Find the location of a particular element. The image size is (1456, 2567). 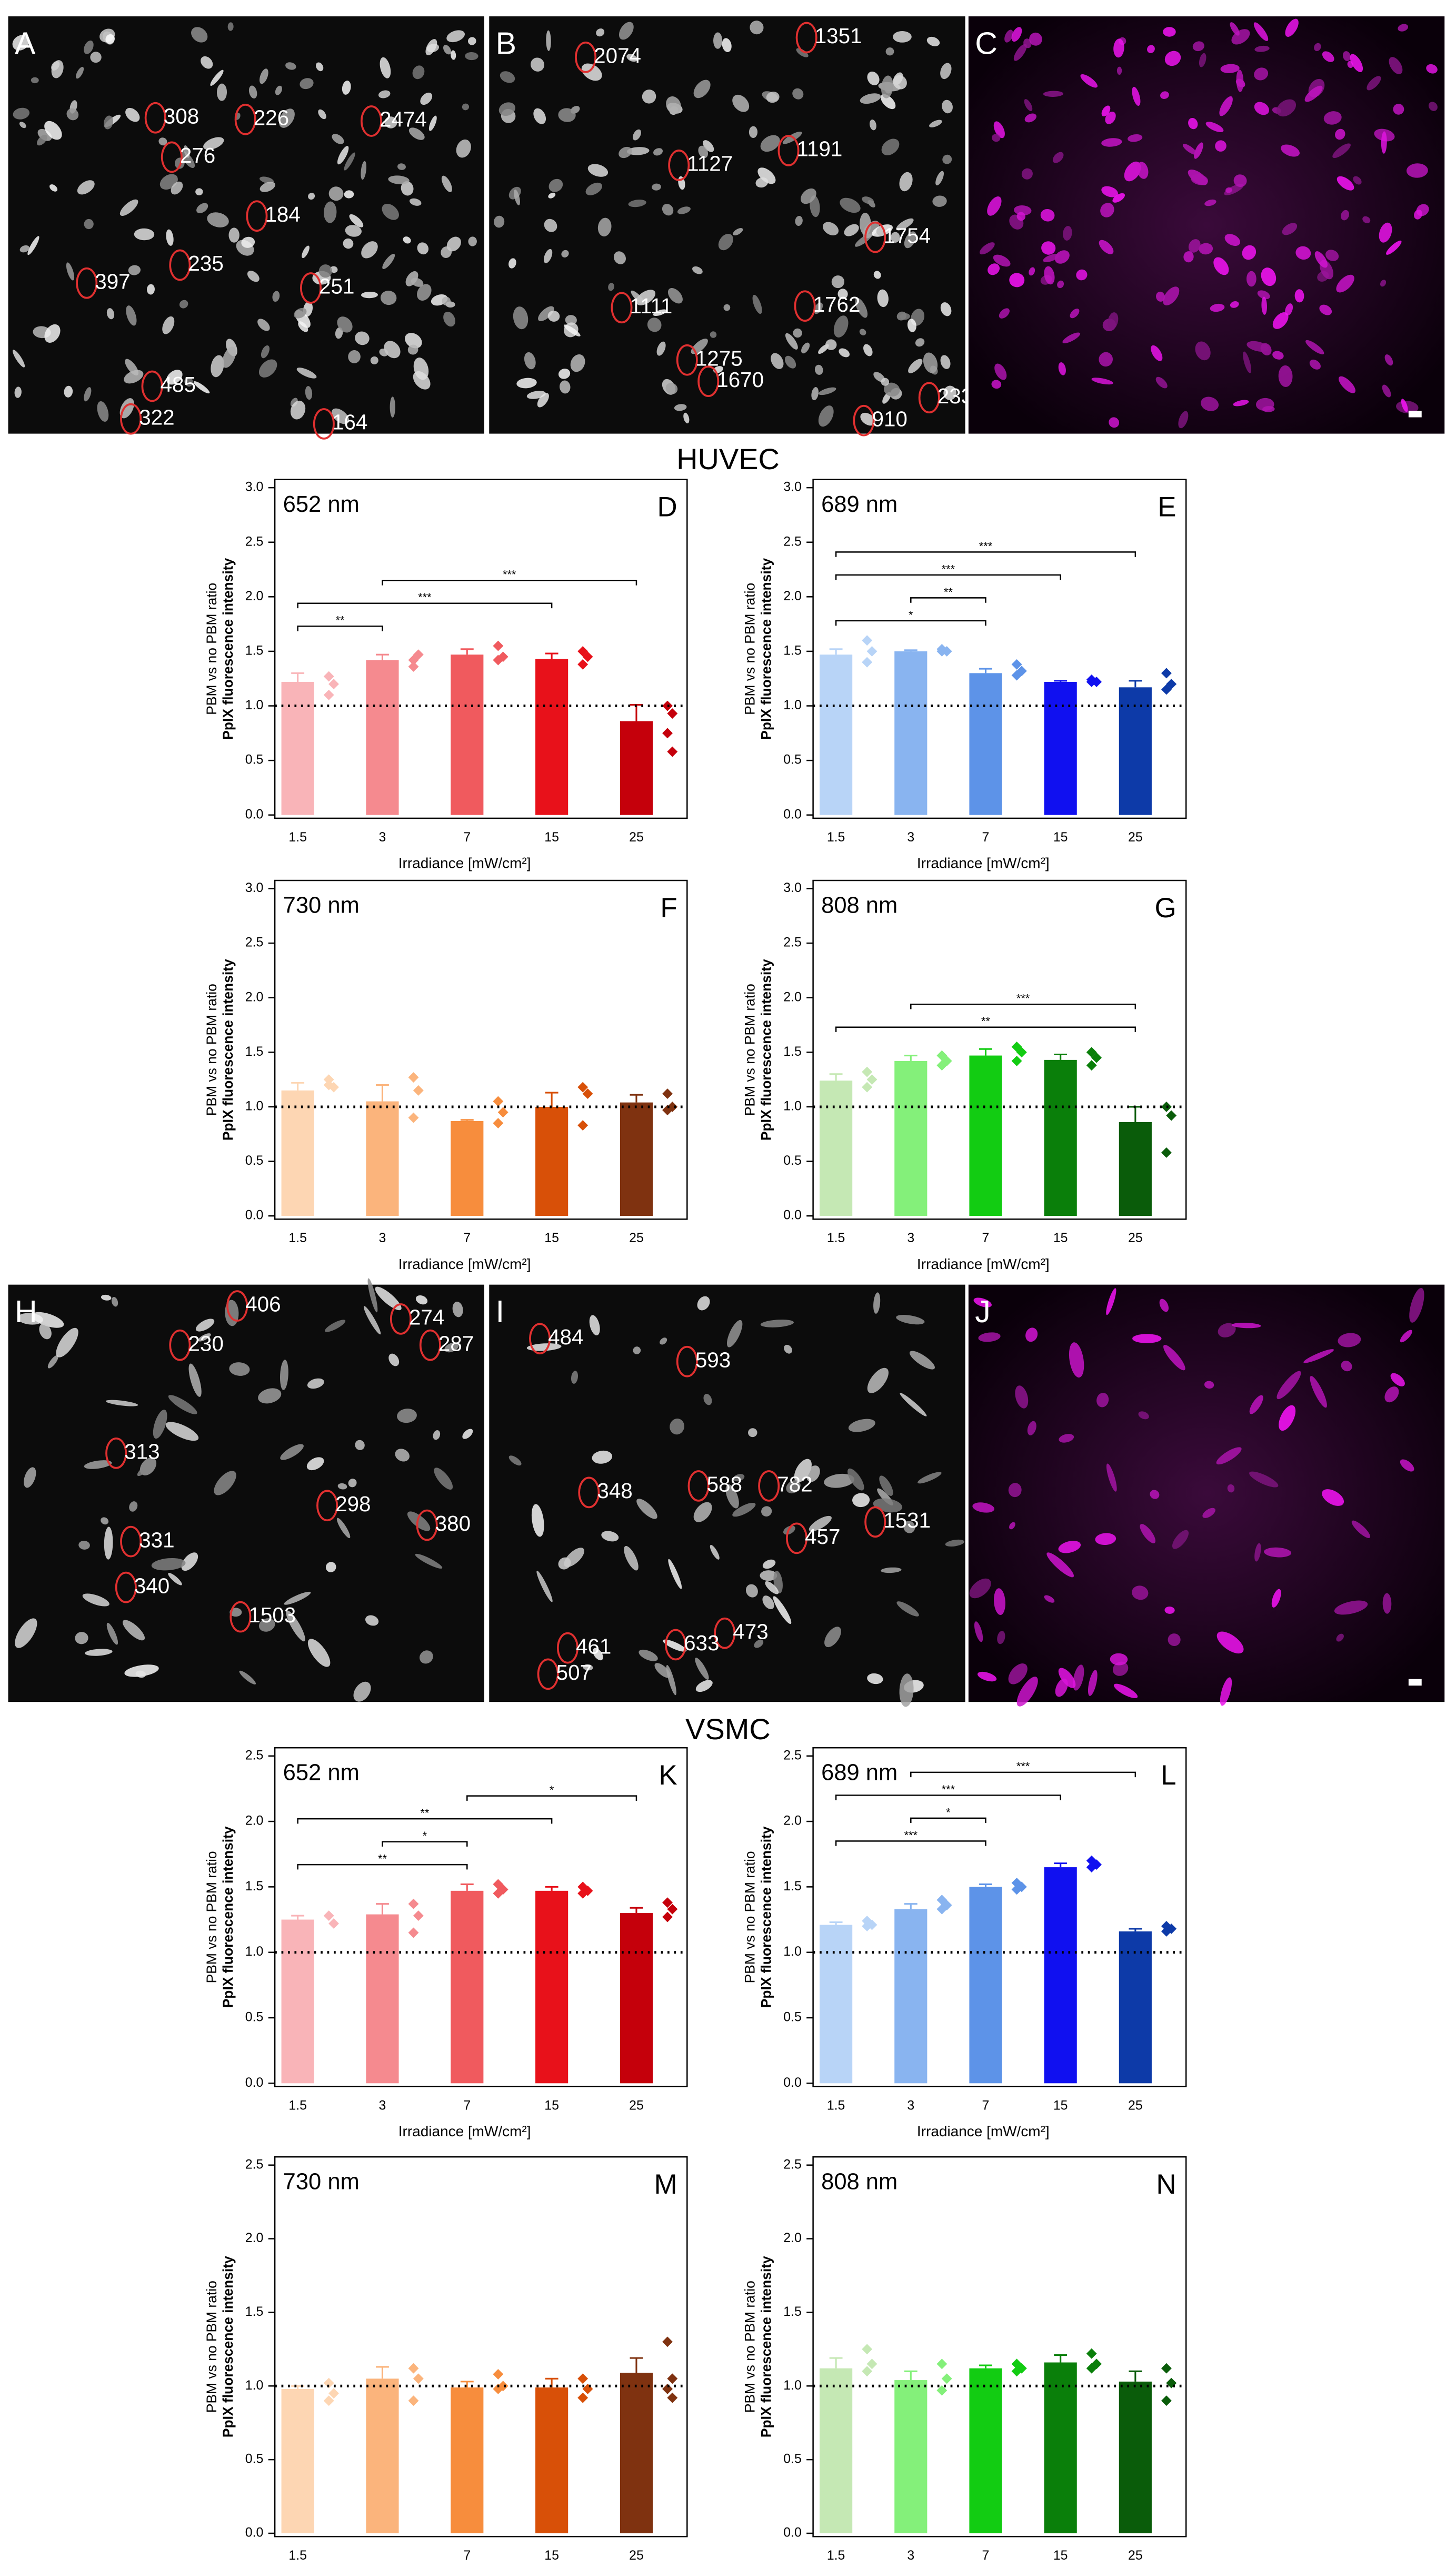

cell-label: 406 is located at coordinates (263, 1304).